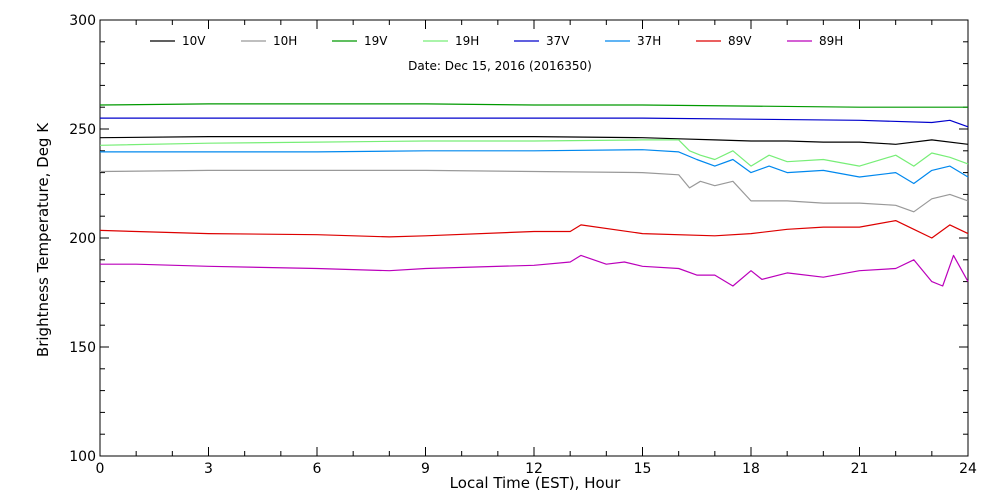 This screenshot has height=500, width=1000. I want to click on legend: 10V 10H 19V 19H 37V 37H 89V 89H, so click(496, 41).